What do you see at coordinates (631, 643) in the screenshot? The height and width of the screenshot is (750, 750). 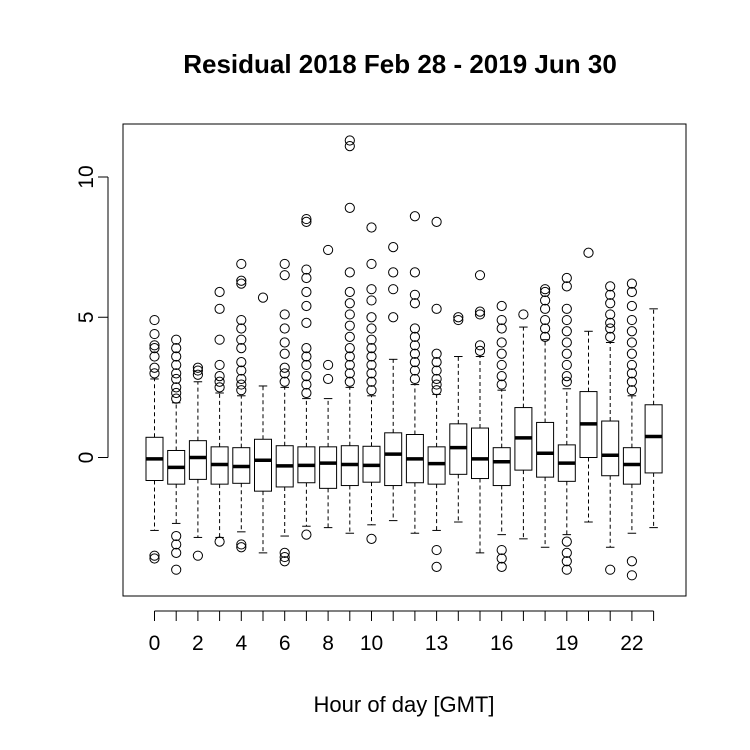 I see `x-tick-label: 22` at bounding box center [631, 643].